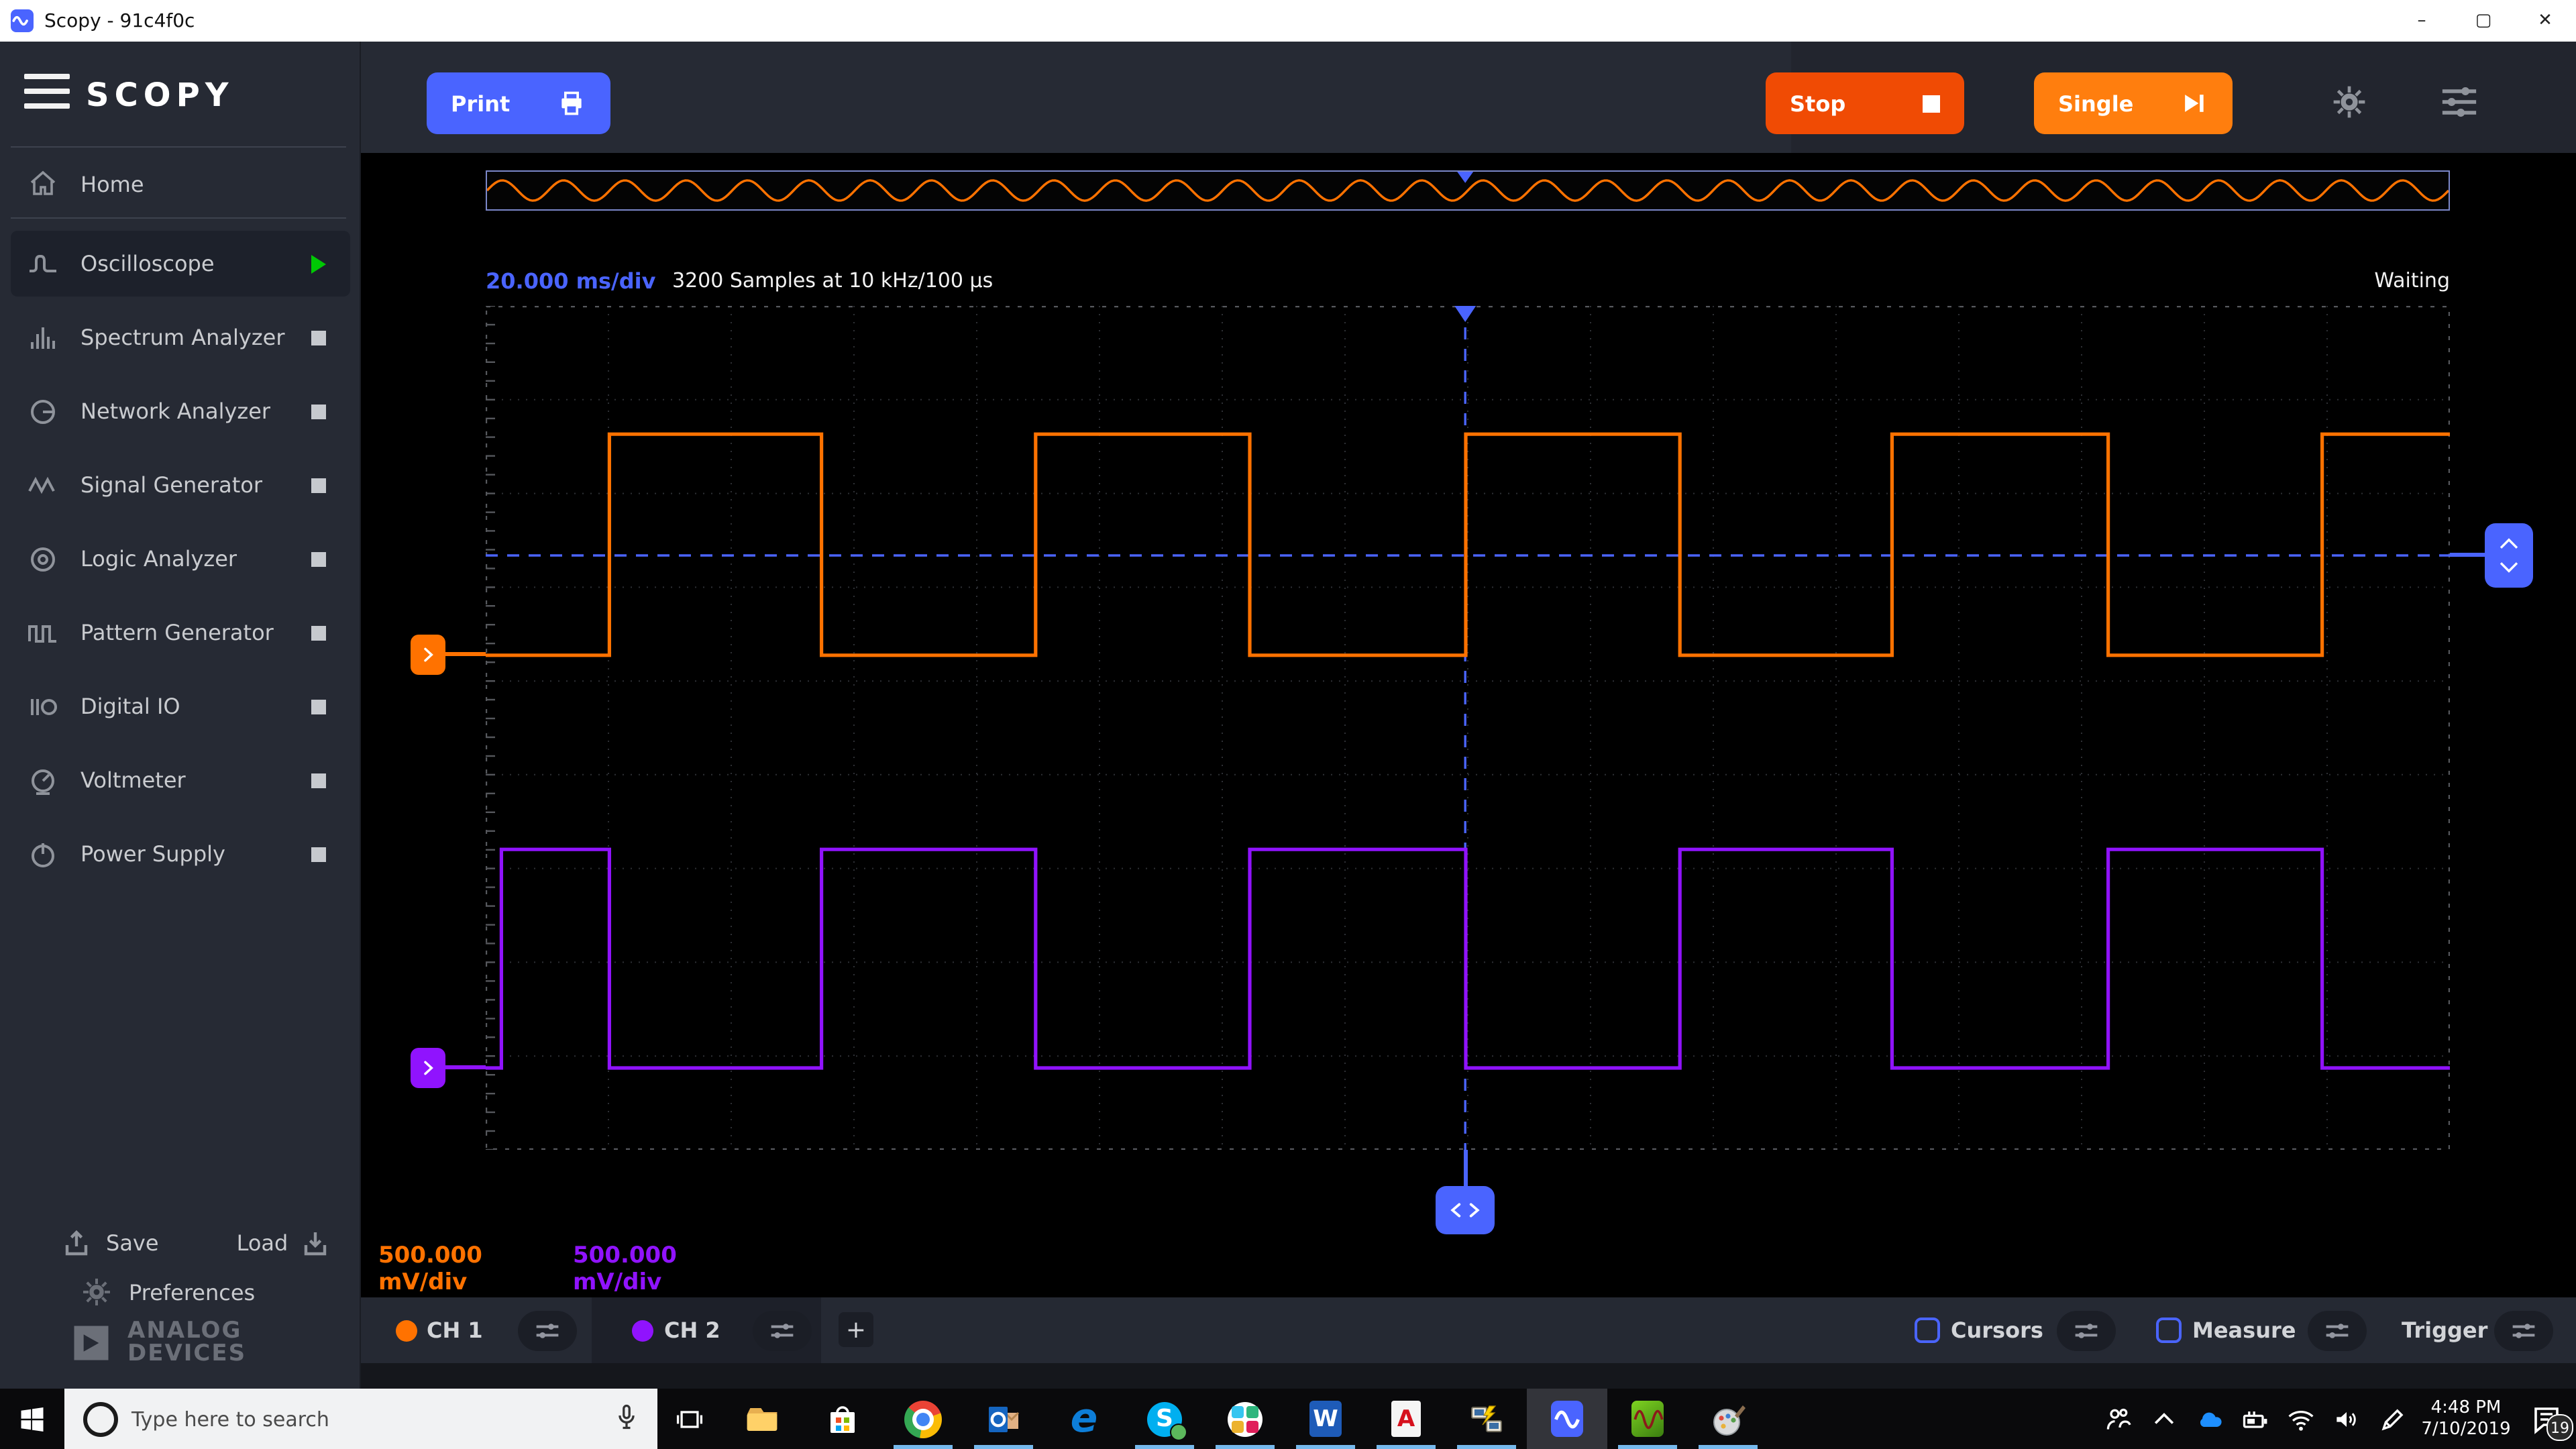 Image resolution: width=2576 pixels, height=1449 pixels. I want to click on sidebar-item-spectrum-analyzer: Spectrum Analyzer, so click(180, 337).